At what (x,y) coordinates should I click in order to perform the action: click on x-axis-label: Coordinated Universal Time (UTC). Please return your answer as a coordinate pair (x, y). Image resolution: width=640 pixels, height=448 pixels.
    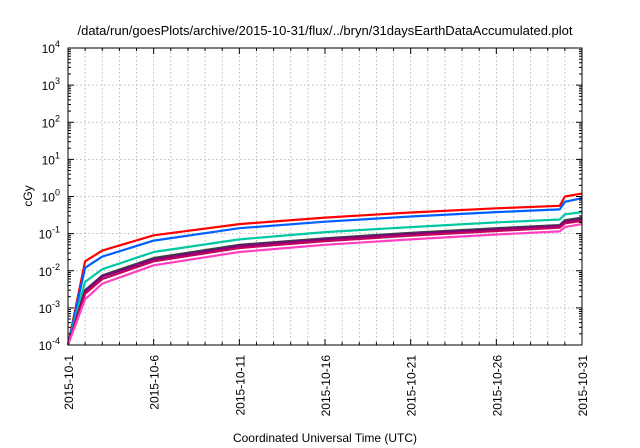
    Looking at the image, I should click on (325, 438).